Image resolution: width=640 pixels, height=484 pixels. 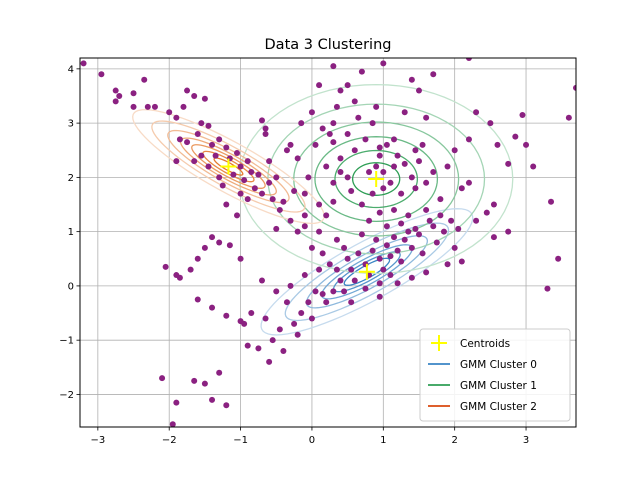 I want to click on legend-label: GMM Cluster 2, so click(x=498, y=407).